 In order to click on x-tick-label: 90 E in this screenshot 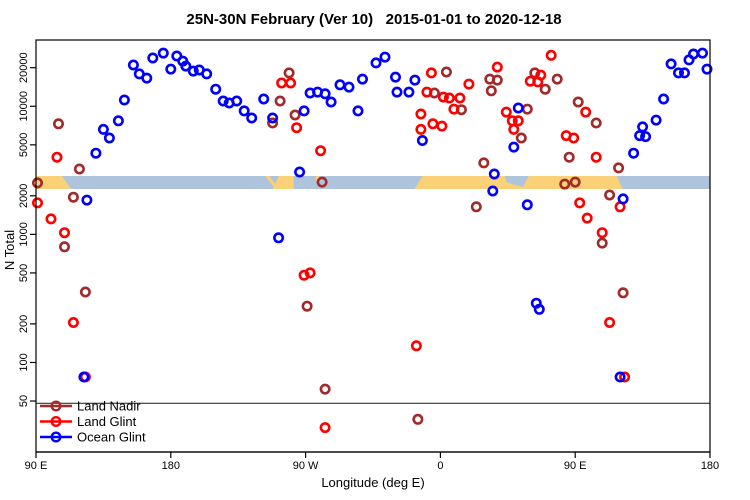, I will do `click(36, 466)`.